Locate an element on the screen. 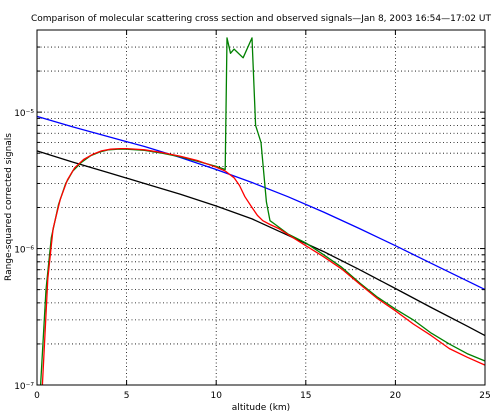 The image size is (497, 417). x-tick-label: 10 is located at coordinates (216, 396).